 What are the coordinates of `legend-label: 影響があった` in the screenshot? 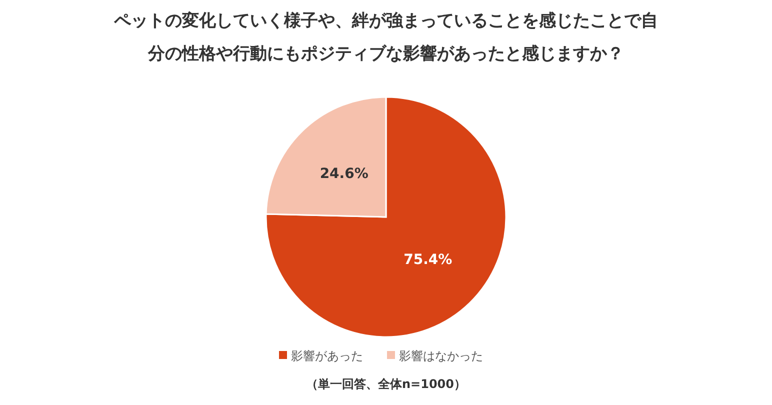 It's located at (327, 356).